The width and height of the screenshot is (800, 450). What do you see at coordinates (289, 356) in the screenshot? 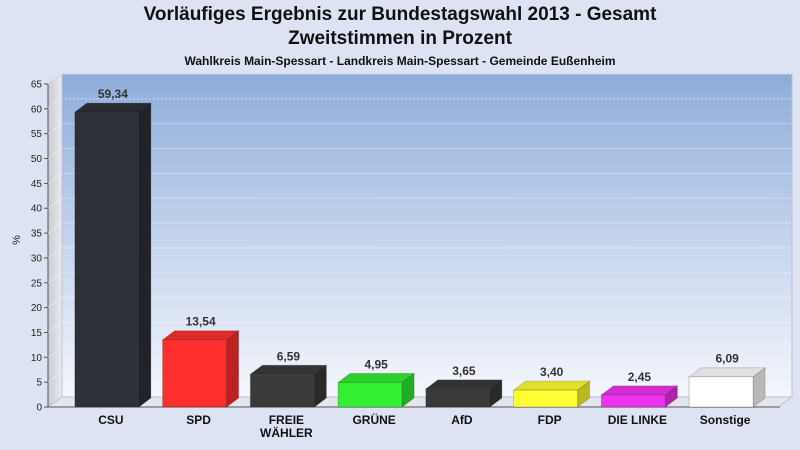
I see `data-label: 6,59` at bounding box center [289, 356].